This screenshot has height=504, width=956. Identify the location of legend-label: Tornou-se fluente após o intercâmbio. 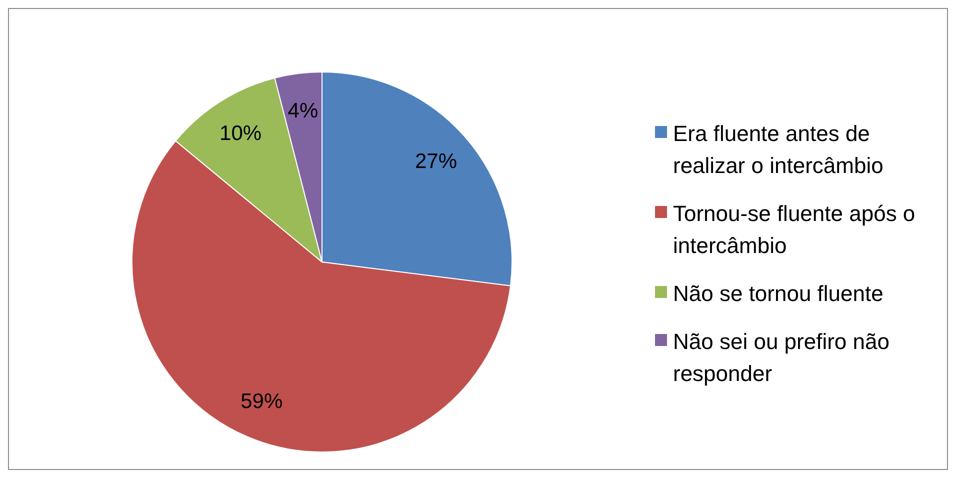
(794, 229).